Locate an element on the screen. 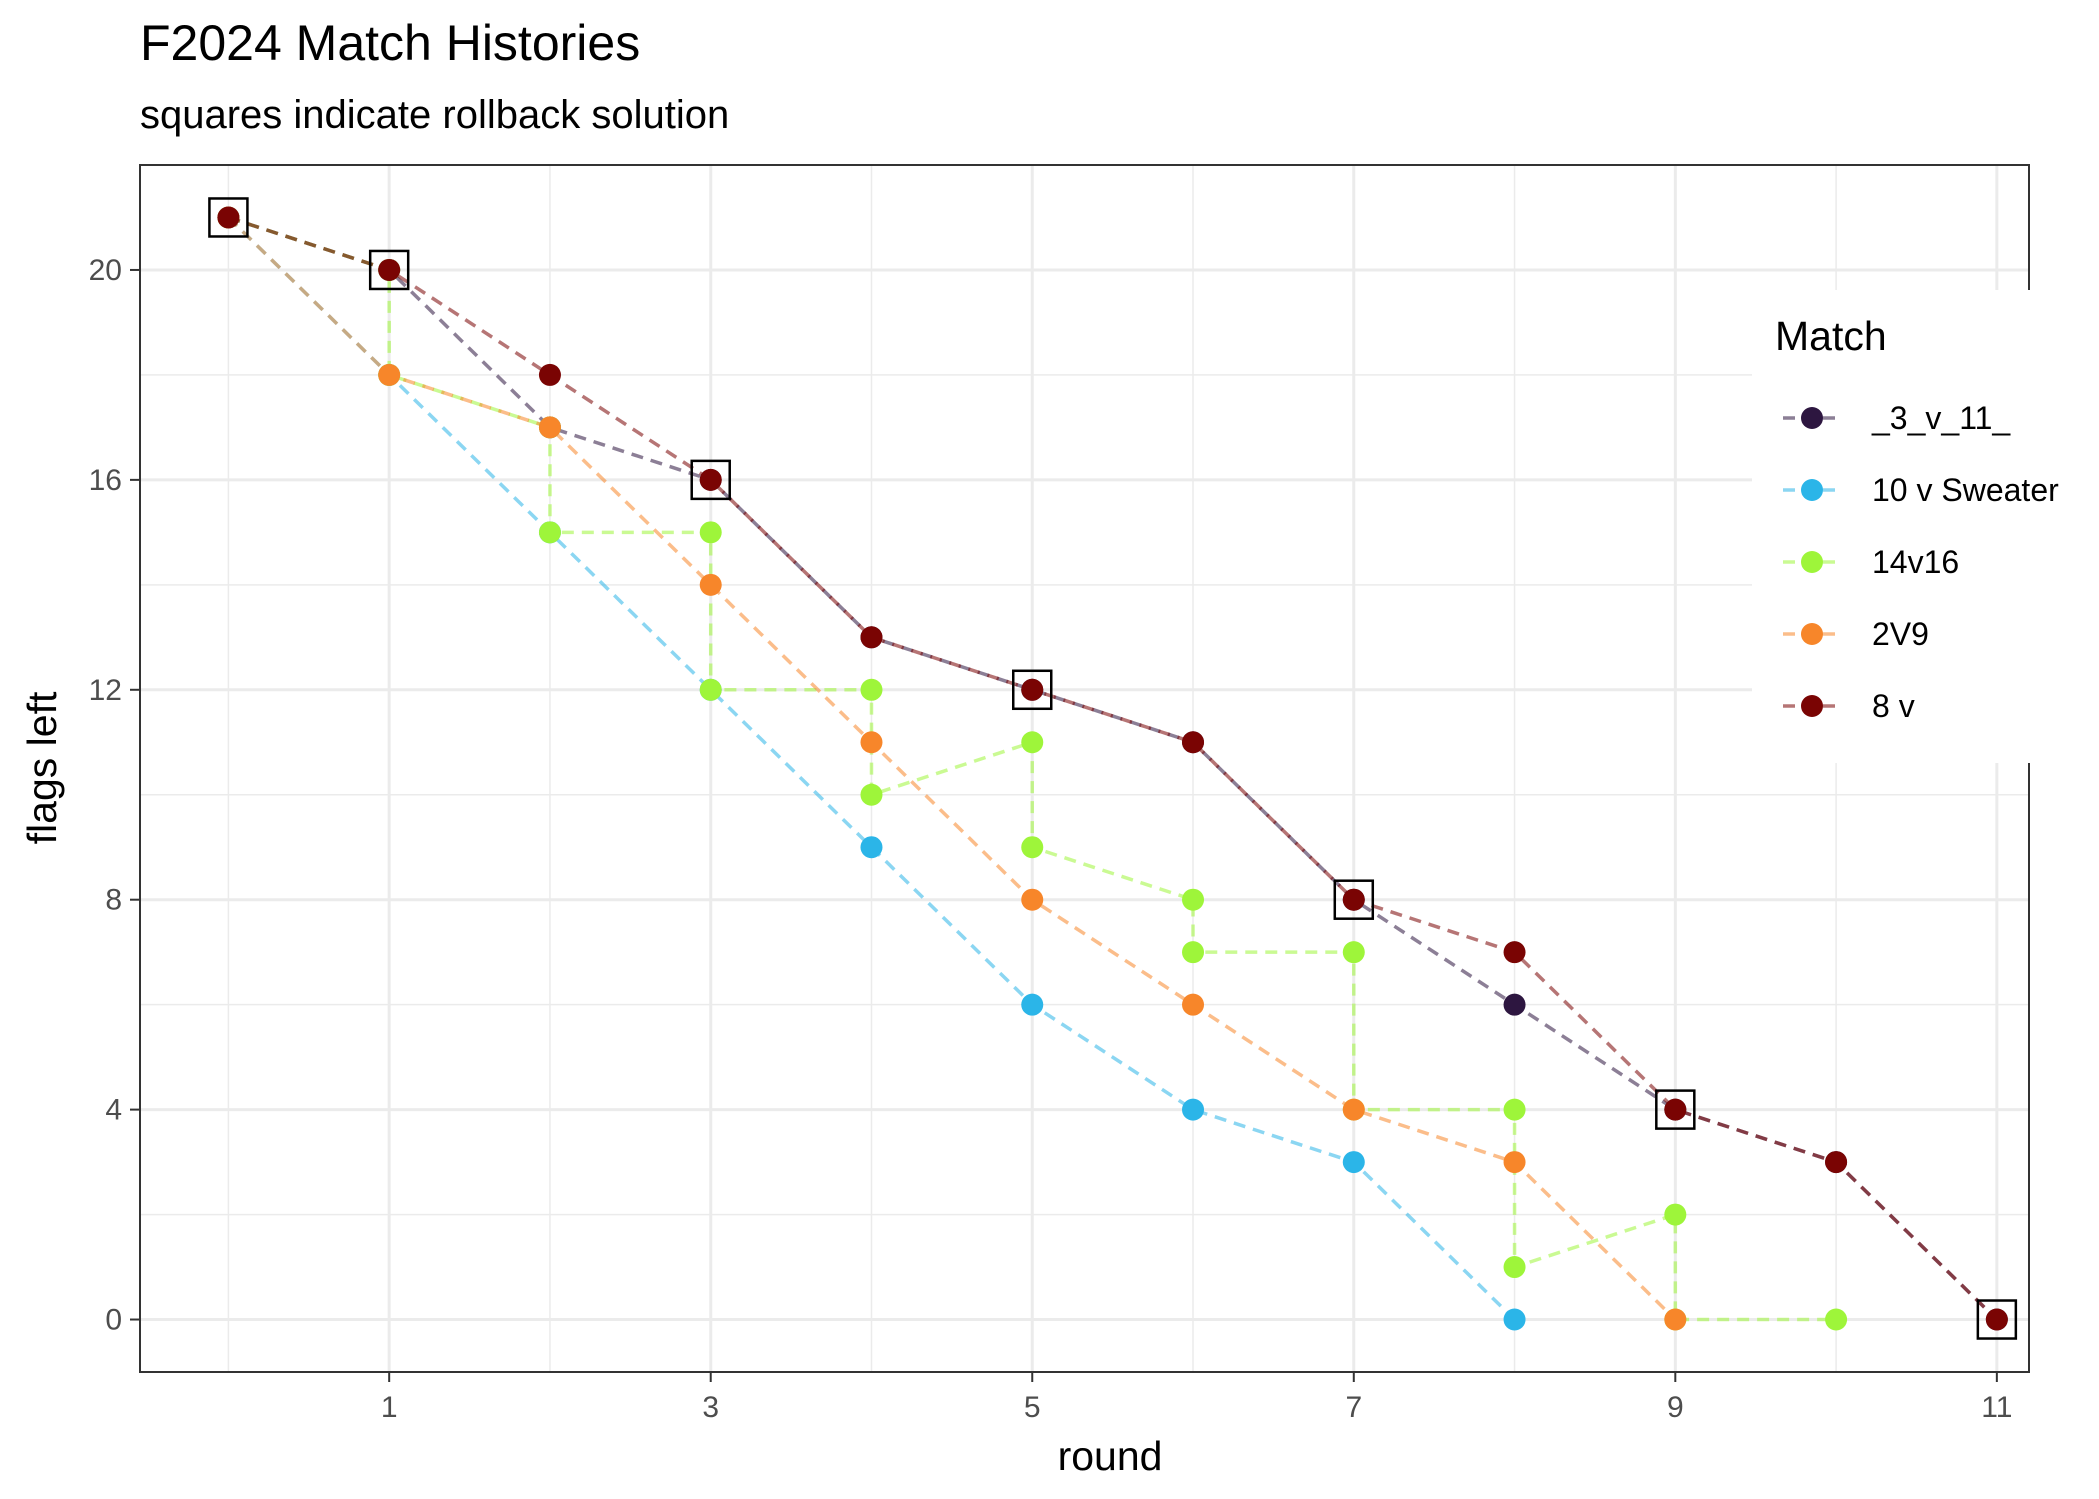  legend: Match _3_v_11_ 10 v Sweater 14v16 2V9 8 v is located at coordinates (1917, 526).